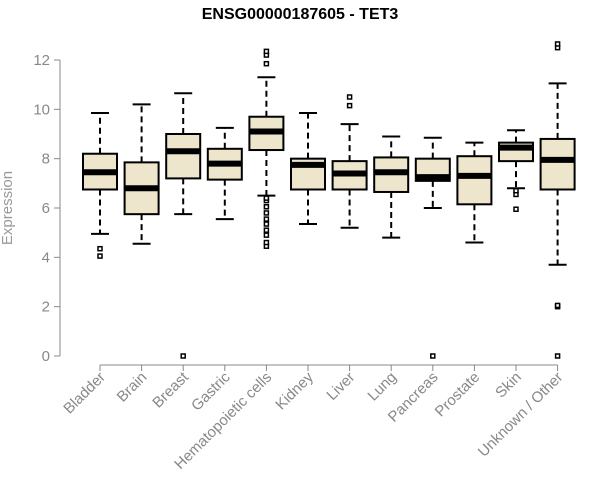 This screenshot has height=500, width=600. I want to click on y-tick-label: 4, so click(46, 257).